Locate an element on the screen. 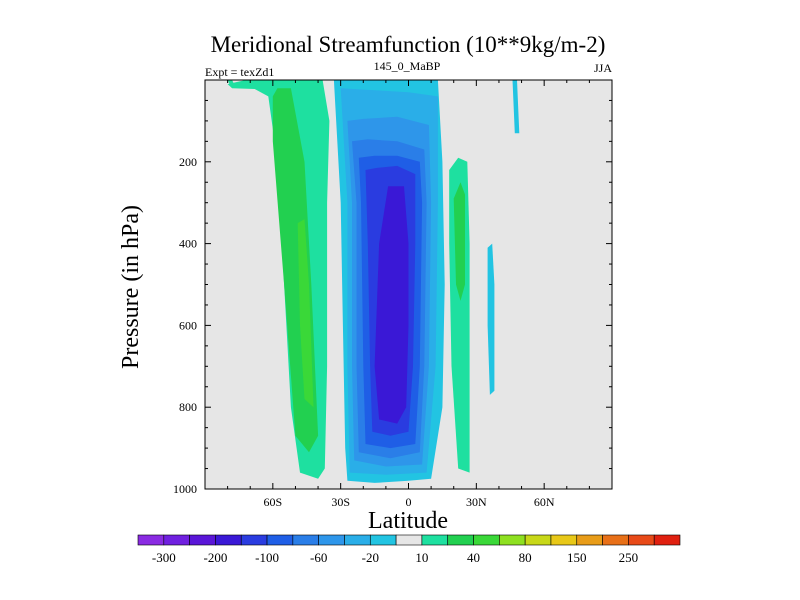 Image resolution: width=800 pixels, height=600 pixels. colorbar-labels: -300 -200 -100 -60 -20 10 40 80 150 250 is located at coordinates (395, 557).